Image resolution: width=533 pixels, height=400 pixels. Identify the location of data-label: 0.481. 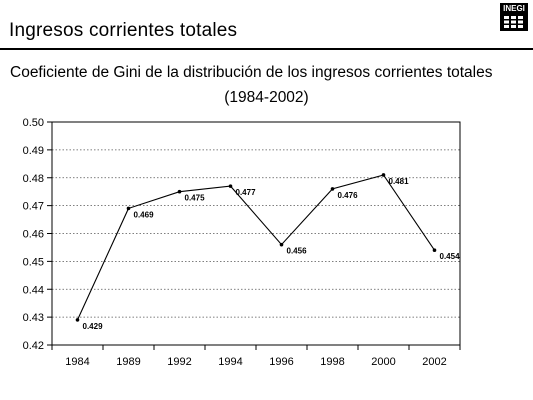
(399, 181).